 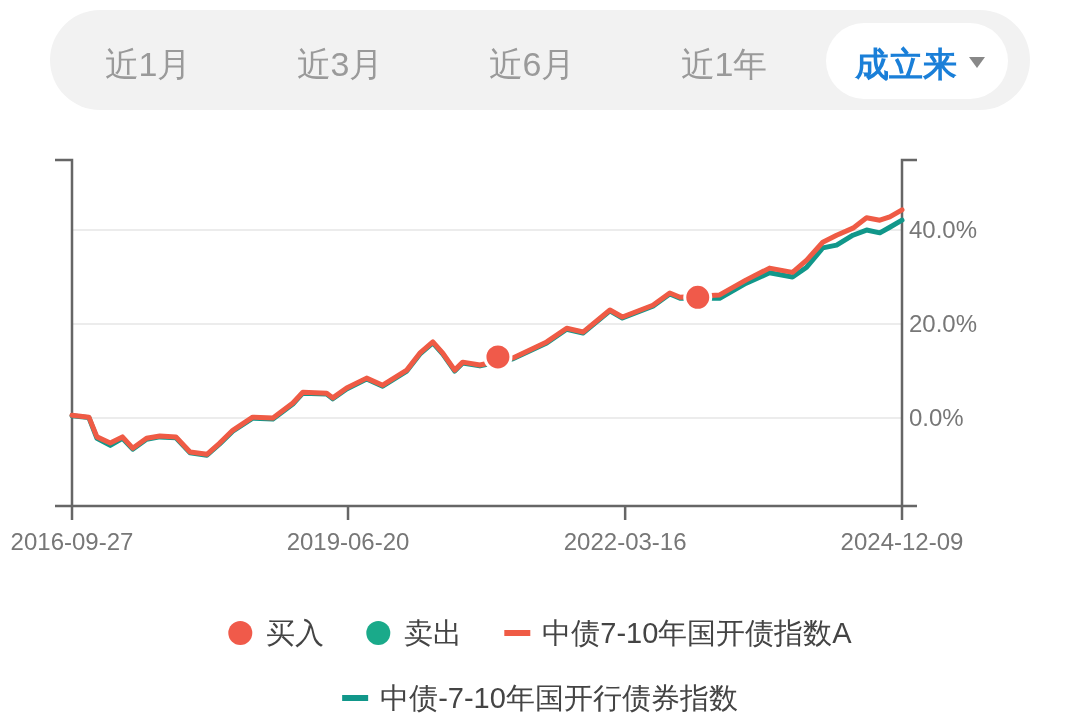 What do you see at coordinates (697, 633) in the screenshot?
I see `legend-label: 中债7-10年国开债指数A` at bounding box center [697, 633].